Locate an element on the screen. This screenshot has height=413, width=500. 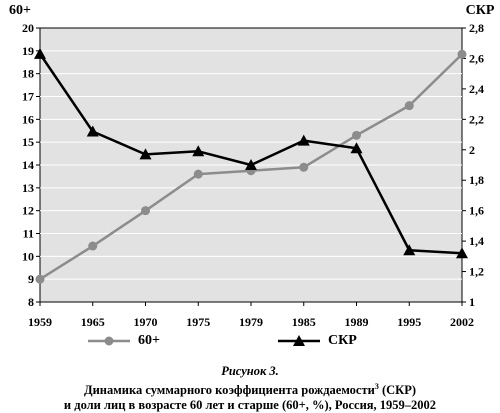
caption-line-1-end: (СКР) is located at coordinates (397, 390).